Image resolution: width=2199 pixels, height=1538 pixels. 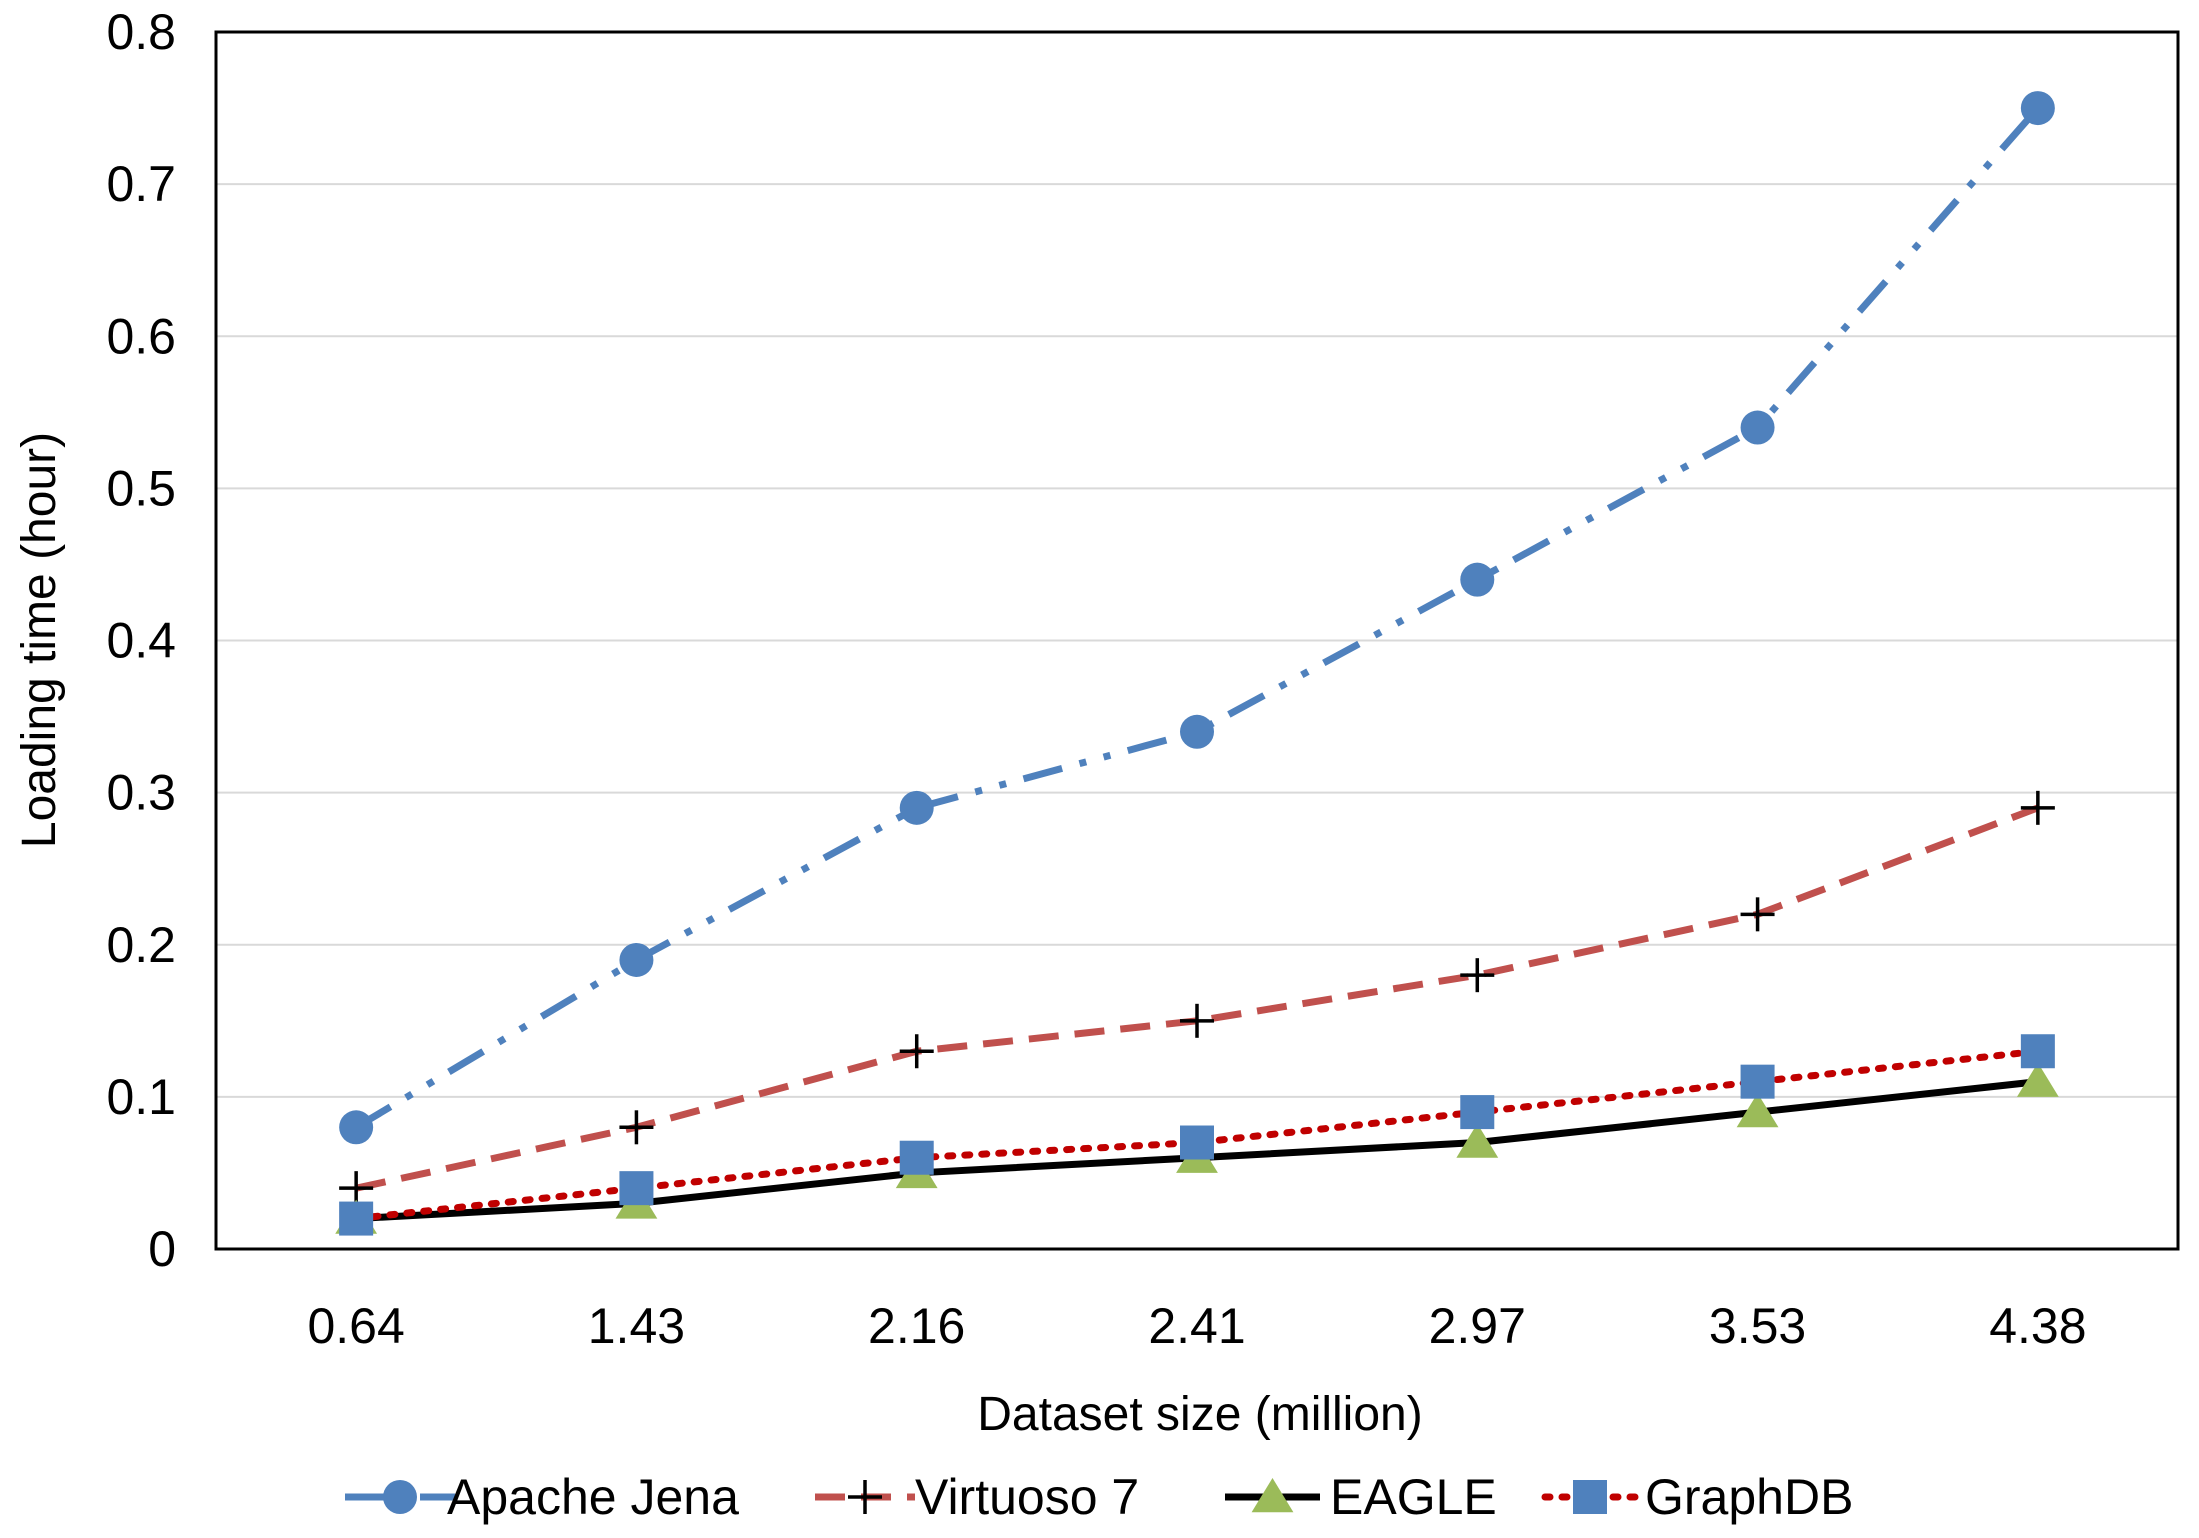 What do you see at coordinates (141, 336) in the screenshot?
I see `y-tick-label-6: 0.6` at bounding box center [141, 336].